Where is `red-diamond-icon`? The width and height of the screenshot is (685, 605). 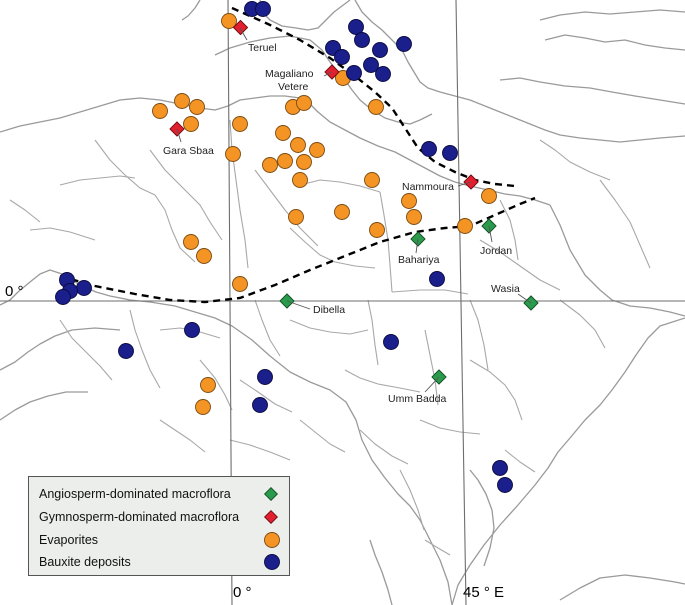 red-diamond-icon is located at coordinates (271, 517).